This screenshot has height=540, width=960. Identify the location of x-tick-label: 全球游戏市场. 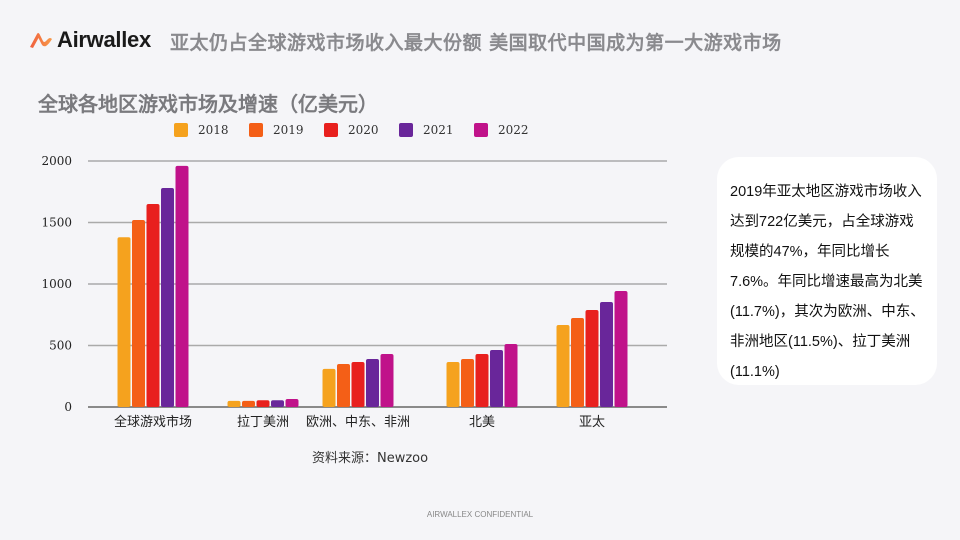
(153, 422).